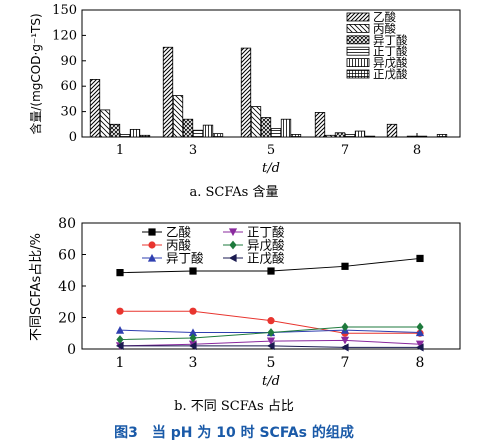 Image resolution: width=482 pixels, height=447 pixels. What do you see at coordinates (270, 303) in the screenshot?
I see `line-series-group` at bounding box center [270, 303].